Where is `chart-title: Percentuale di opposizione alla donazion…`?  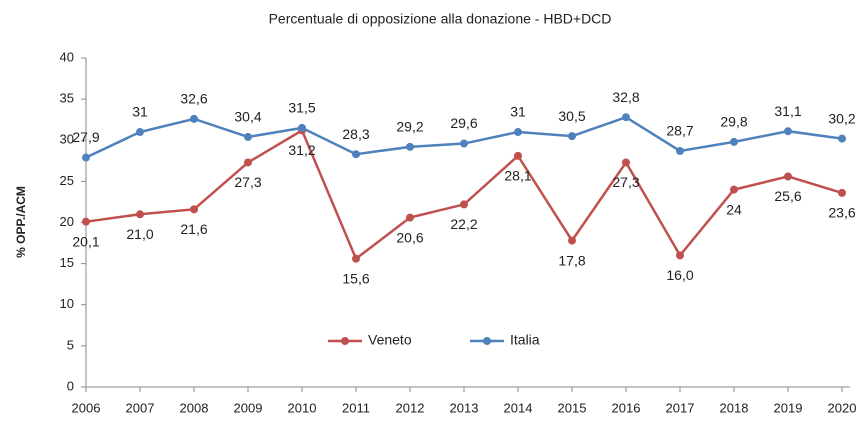
chart-title: Percentuale di opposizione alla donazion… is located at coordinates (440, 19).